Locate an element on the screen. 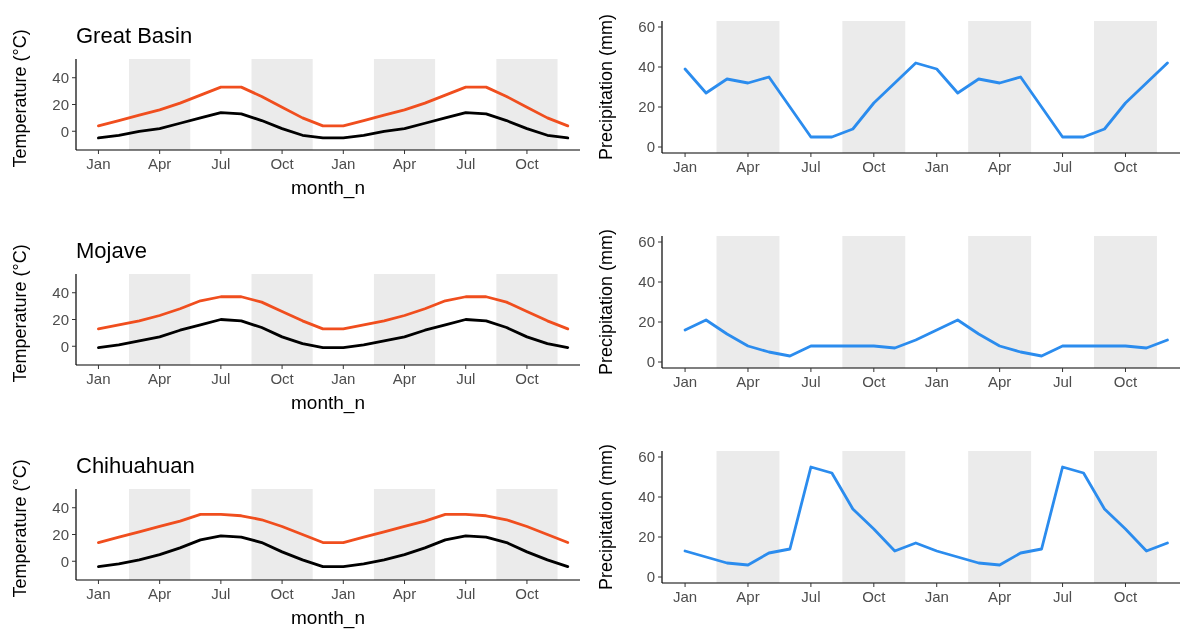 The width and height of the screenshot is (1189, 641). chart-title: Great Basin is located at coordinates (134, 35).